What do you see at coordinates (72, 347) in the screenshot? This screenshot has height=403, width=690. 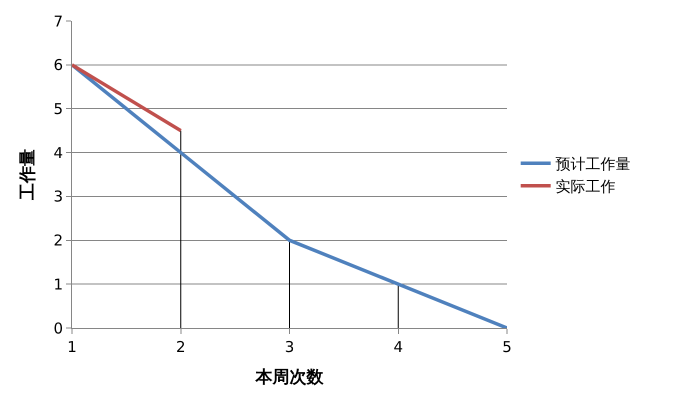 I see `x-tick-label: 1` at bounding box center [72, 347].